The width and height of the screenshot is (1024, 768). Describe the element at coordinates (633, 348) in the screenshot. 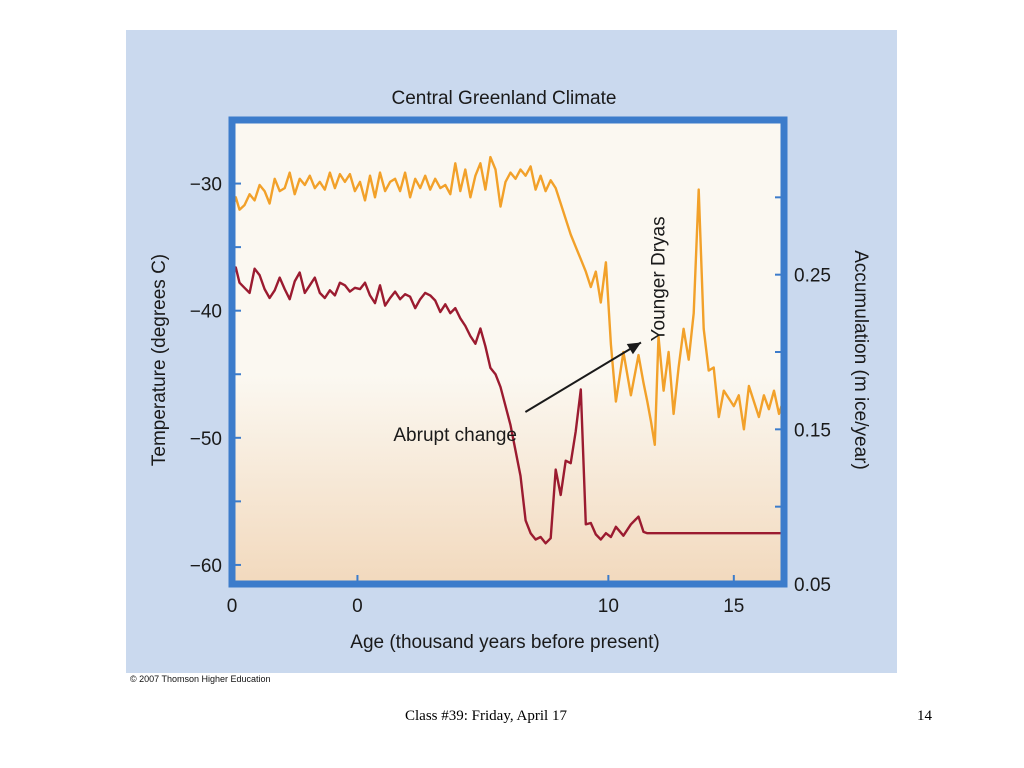

I see `annotation-arrowhead` at that location.